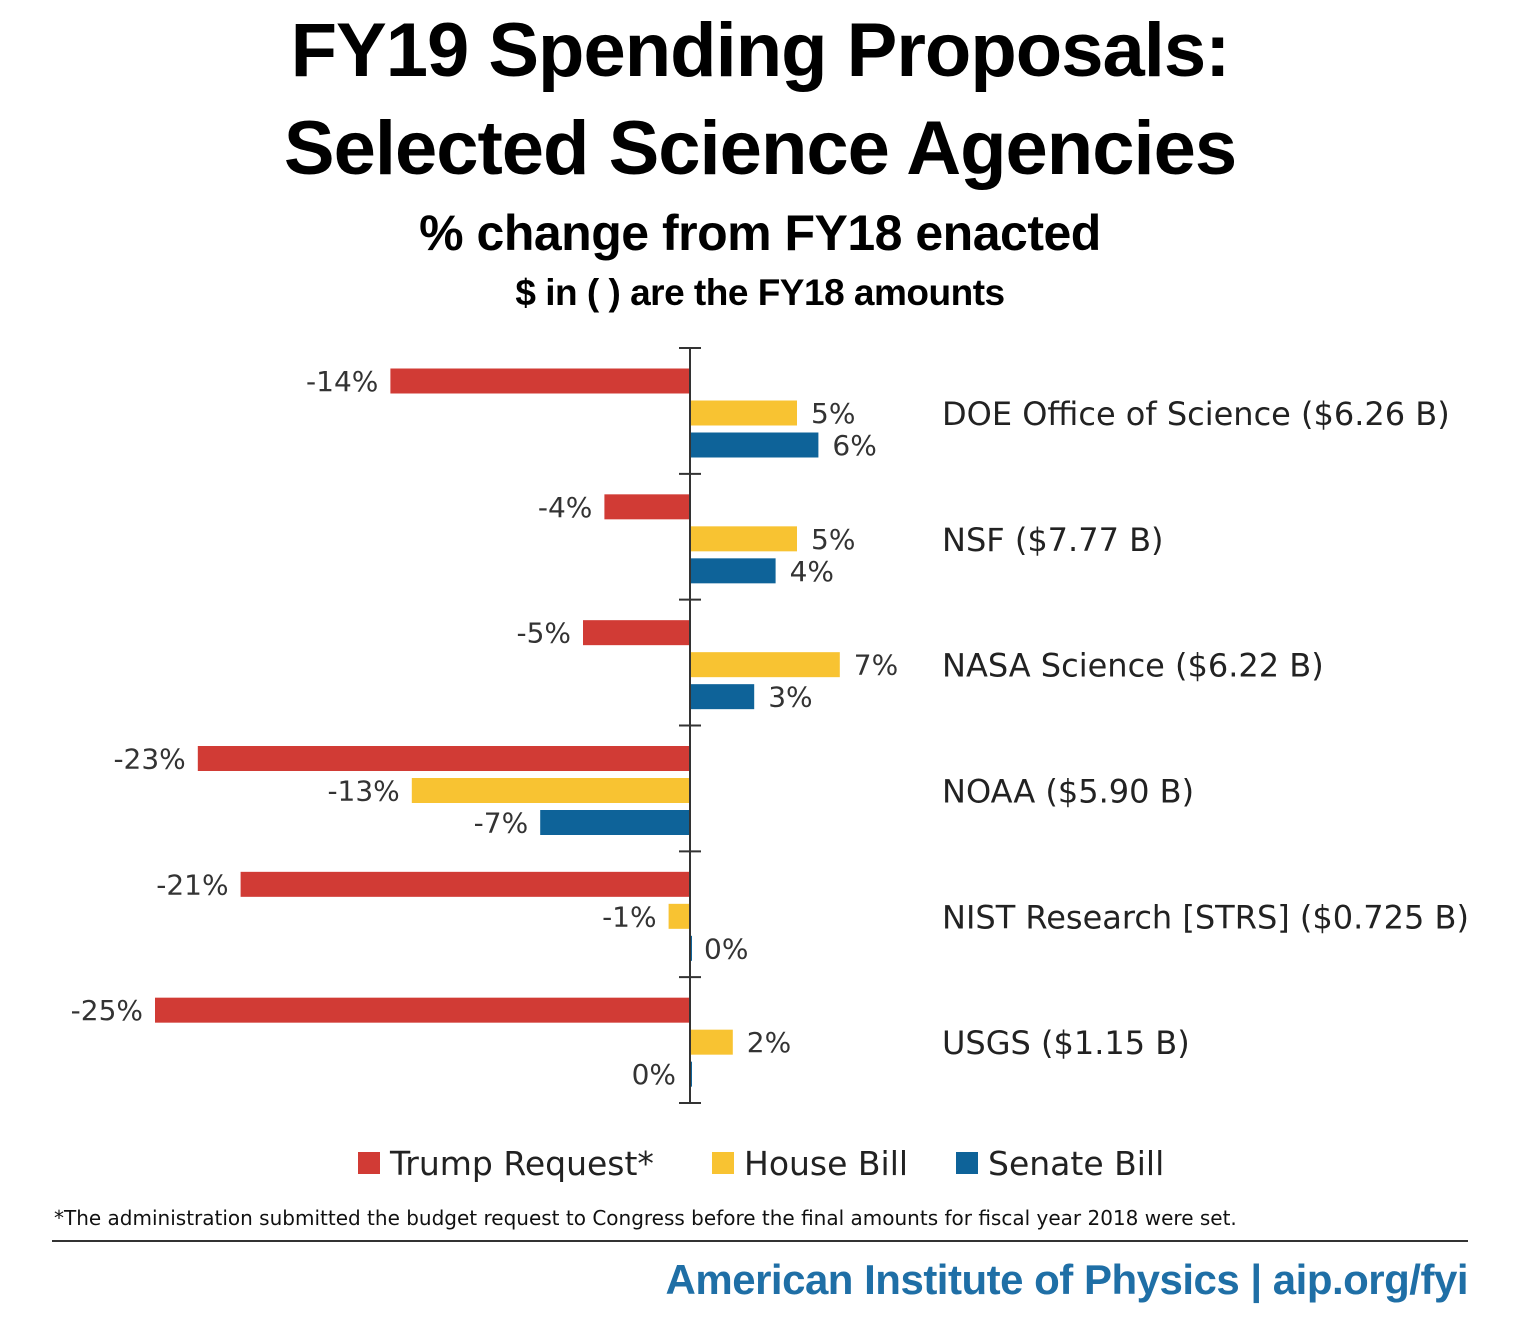  What do you see at coordinates (743, 413) in the screenshot?
I see `bar-house-bill-doe-office-of-science` at bounding box center [743, 413].